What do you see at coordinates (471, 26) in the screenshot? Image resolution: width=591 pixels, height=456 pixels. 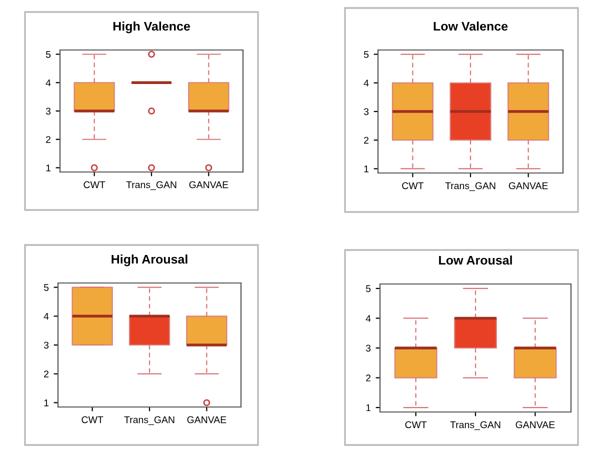 I see `chart-title: Low Valence` at bounding box center [471, 26].